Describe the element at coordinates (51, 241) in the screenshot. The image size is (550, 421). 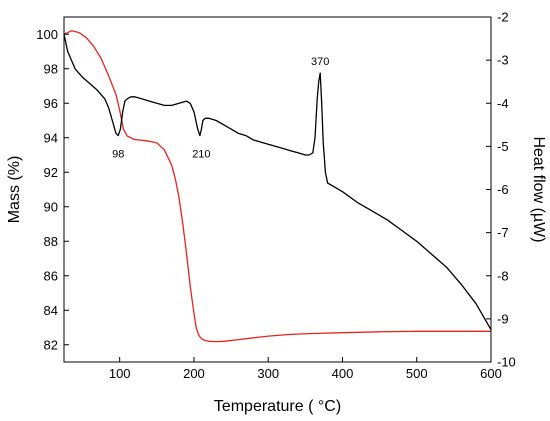
I see `y-left-tick-label: 88` at that location.